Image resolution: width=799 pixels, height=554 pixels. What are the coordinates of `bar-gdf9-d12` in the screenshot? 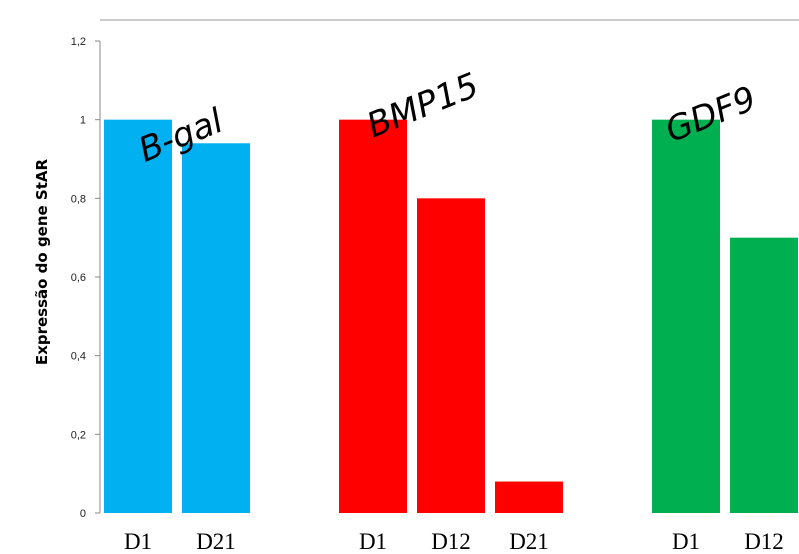 It's located at (764, 375).